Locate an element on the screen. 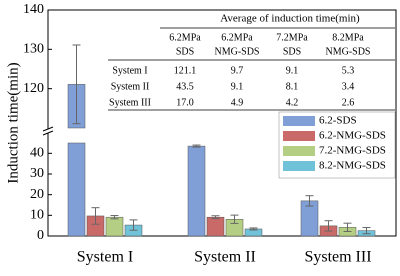 This screenshot has width=400, height=276. axis-break-gap is located at coordinates (48, 131).